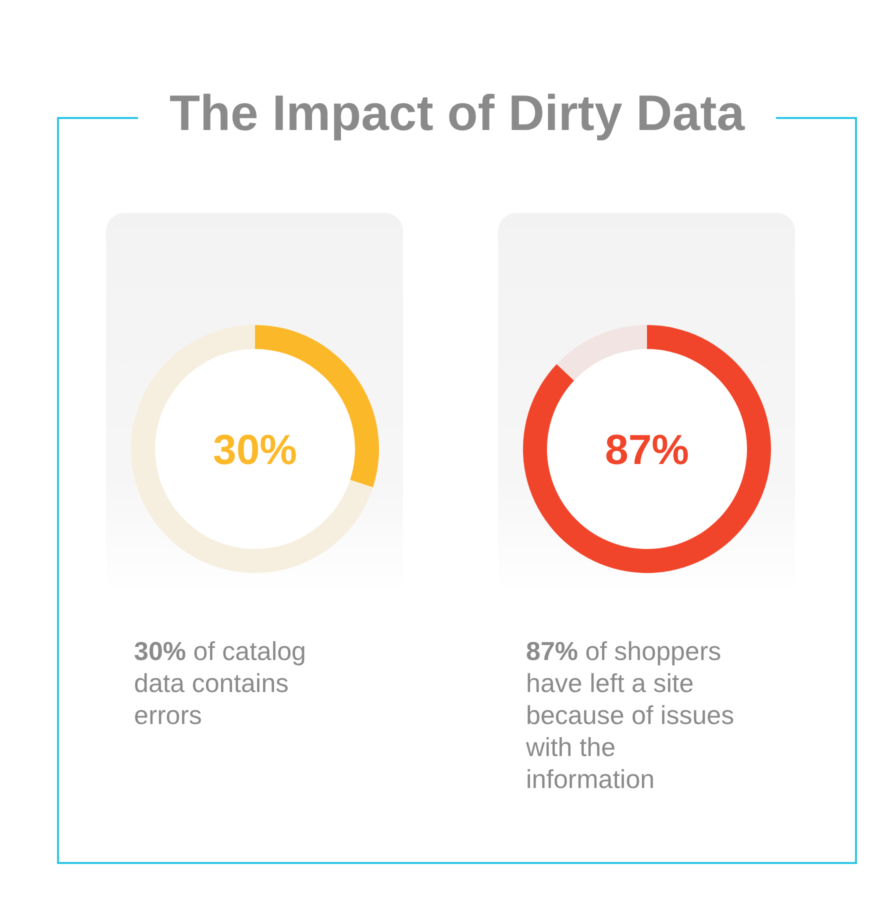 The height and width of the screenshot is (911, 896). Describe the element at coordinates (220, 683) in the screenshot. I see `text: 30% of catalog data contains errors` at that location.